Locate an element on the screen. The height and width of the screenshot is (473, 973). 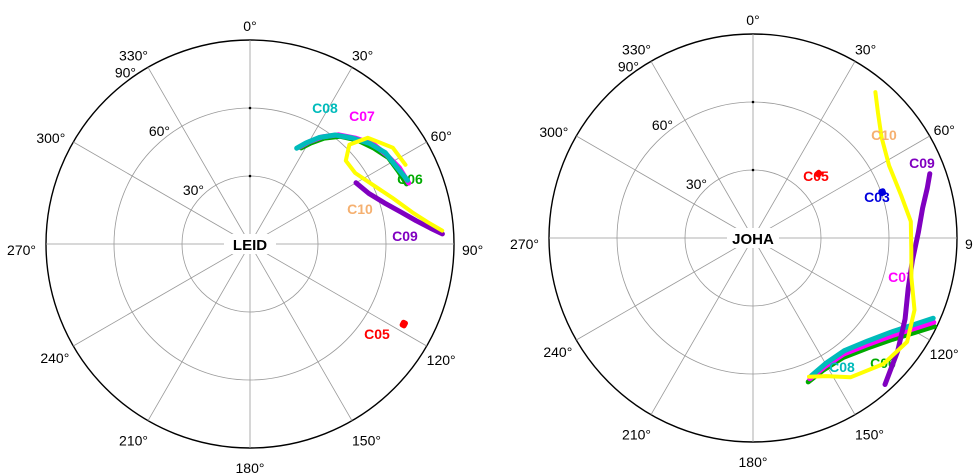
sat-label-c03: C03 is located at coordinates (877, 197).